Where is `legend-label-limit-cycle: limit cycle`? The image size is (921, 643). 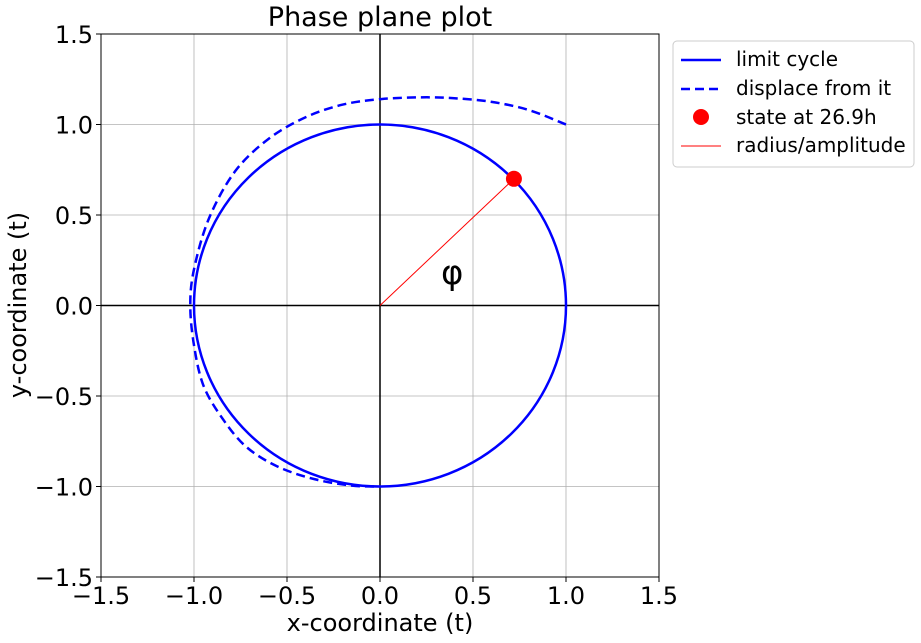
legend-label-limit-cycle: limit cycle is located at coordinates (787, 59).